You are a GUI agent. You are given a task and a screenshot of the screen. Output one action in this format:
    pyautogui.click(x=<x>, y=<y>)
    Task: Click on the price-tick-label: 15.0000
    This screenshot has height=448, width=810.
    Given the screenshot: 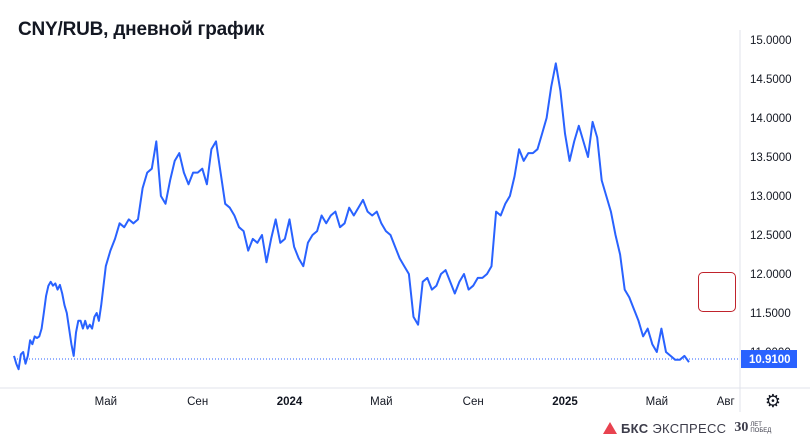 What is the action you would take?
    pyautogui.click(x=771, y=41)
    